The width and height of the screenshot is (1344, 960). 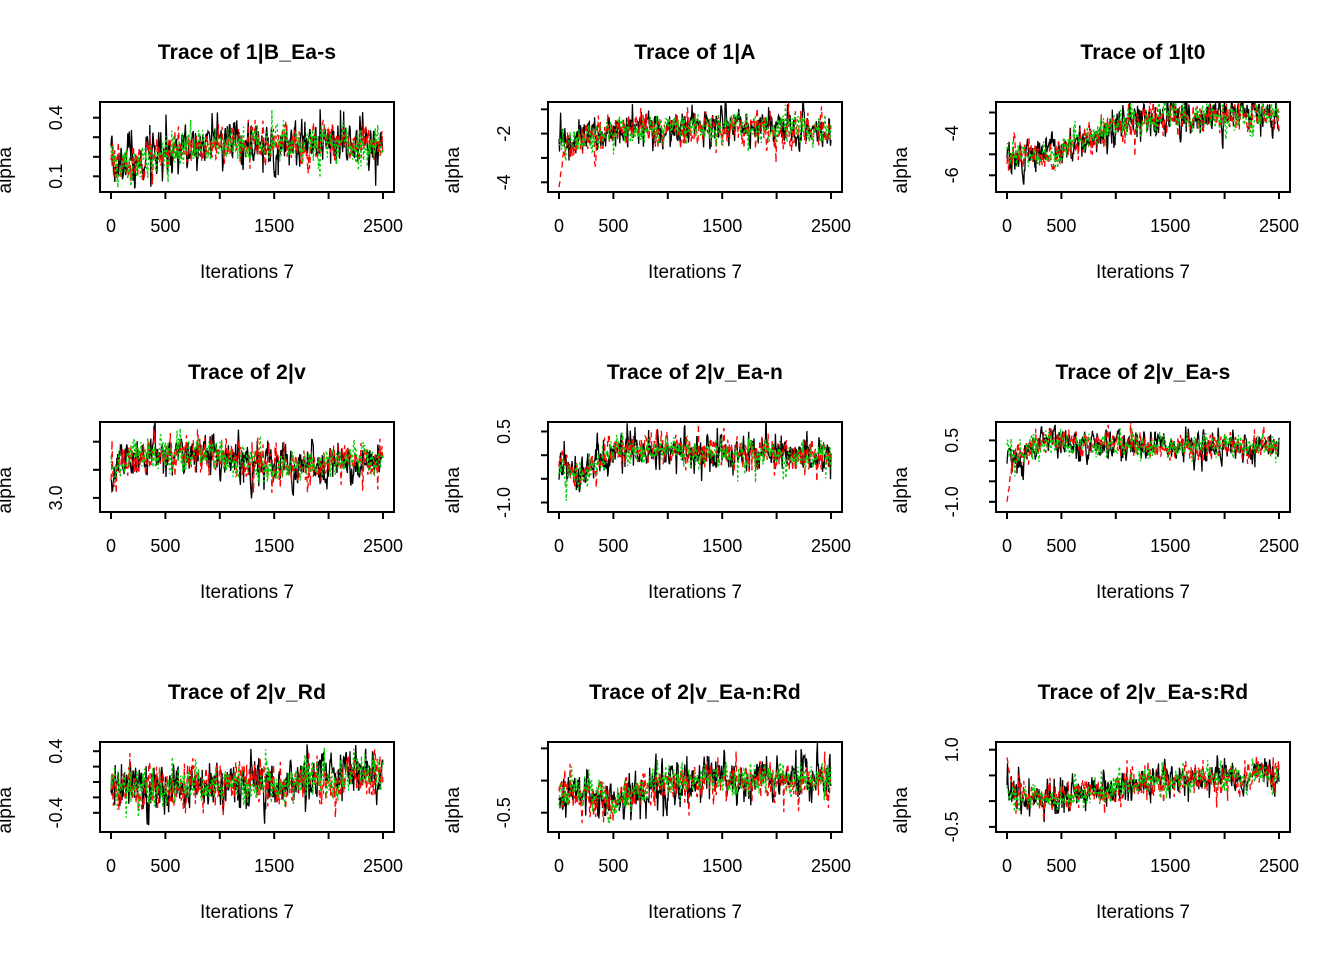 I want to click on plot-canvas: 0 500 1500 2500 -6 -4, so click(x=1120, y=160).